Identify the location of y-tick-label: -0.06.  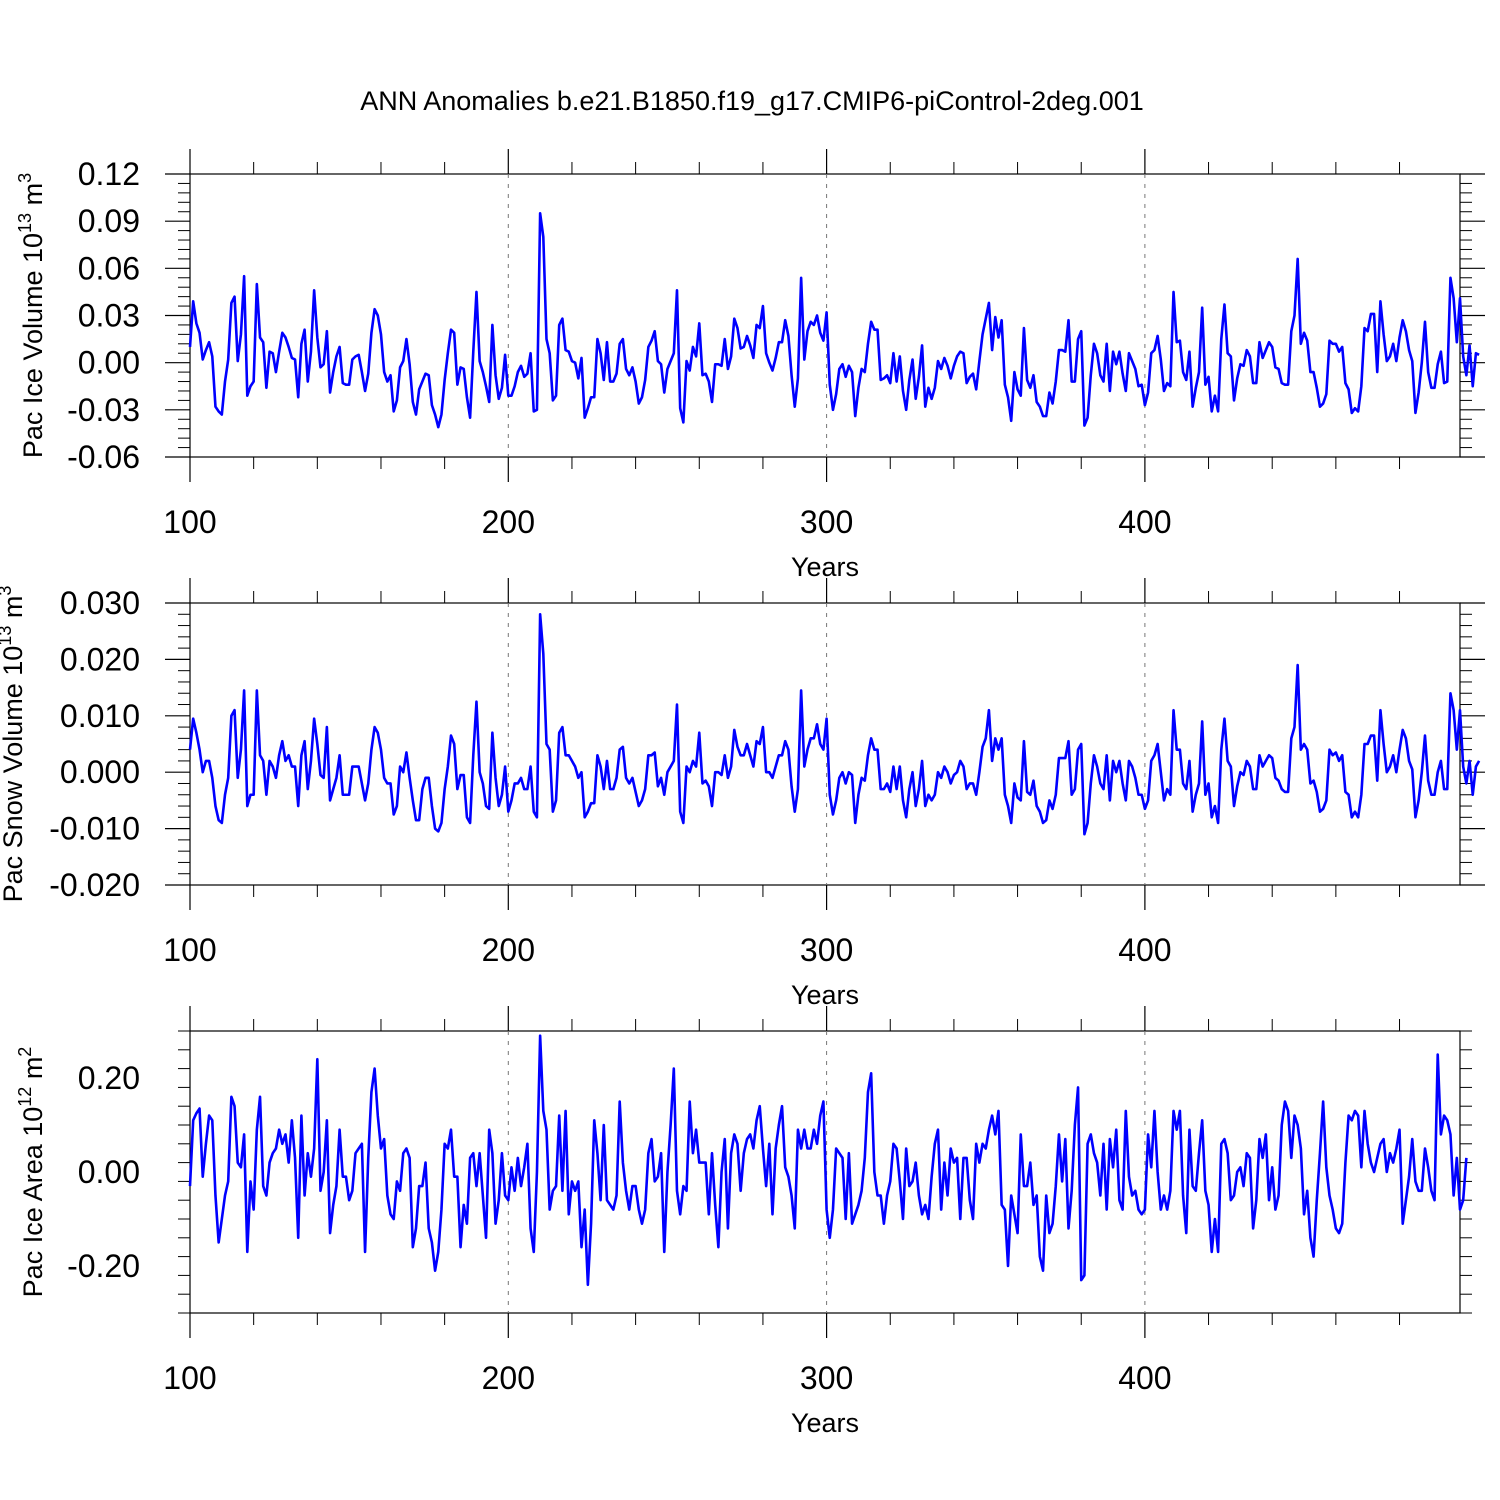
(103, 457).